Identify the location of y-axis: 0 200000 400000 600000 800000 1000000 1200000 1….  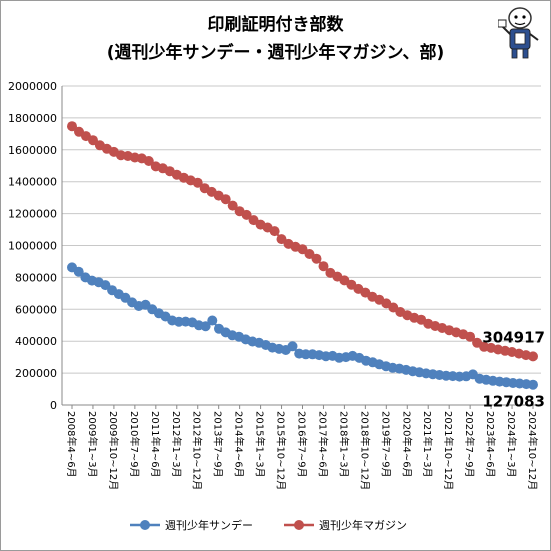
(35, 246).